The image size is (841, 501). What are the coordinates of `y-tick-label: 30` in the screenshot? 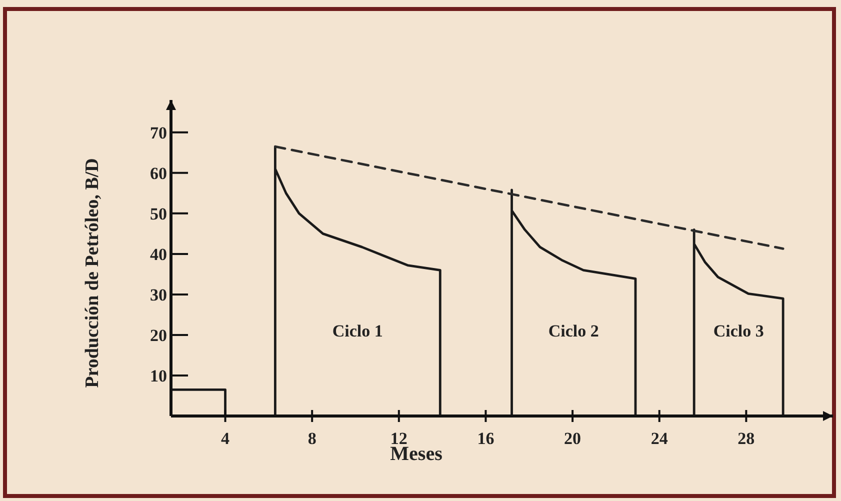 It's located at (158, 294).